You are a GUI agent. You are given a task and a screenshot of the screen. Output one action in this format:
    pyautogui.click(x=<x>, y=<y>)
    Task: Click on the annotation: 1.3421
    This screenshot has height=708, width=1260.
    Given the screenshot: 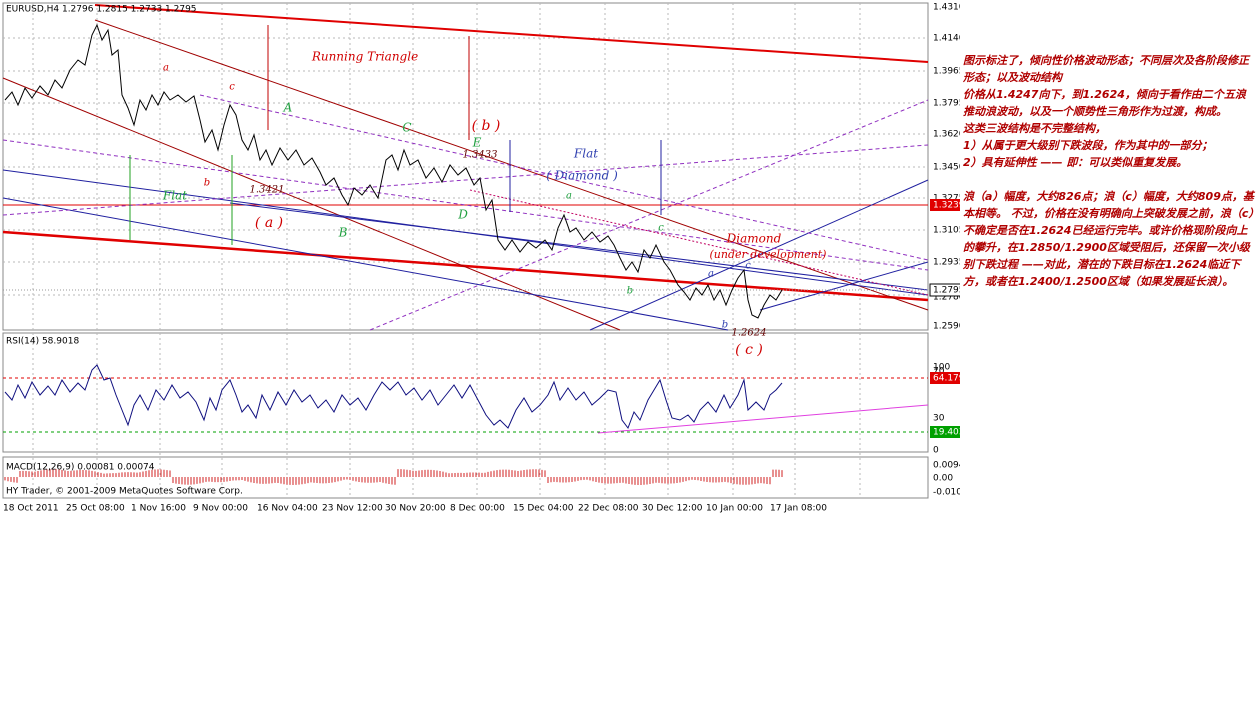 What is the action you would take?
    pyautogui.click(x=267, y=190)
    